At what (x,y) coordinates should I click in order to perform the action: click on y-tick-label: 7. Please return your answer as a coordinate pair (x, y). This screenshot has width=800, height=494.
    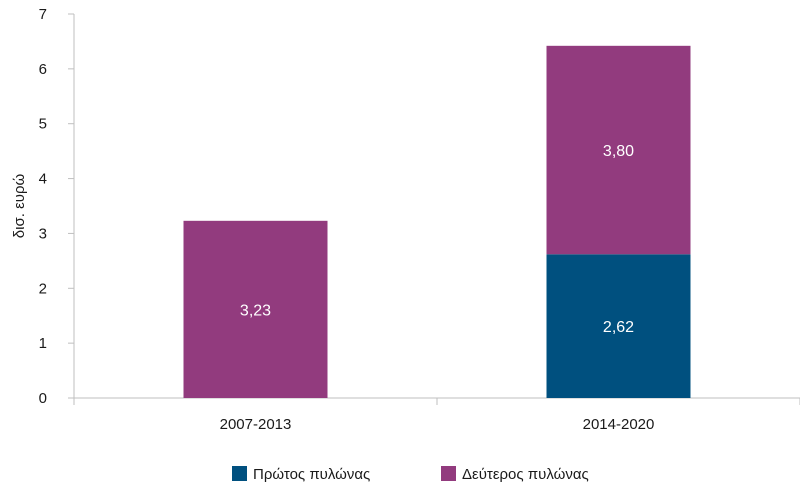
    Looking at the image, I should click on (43, 14).